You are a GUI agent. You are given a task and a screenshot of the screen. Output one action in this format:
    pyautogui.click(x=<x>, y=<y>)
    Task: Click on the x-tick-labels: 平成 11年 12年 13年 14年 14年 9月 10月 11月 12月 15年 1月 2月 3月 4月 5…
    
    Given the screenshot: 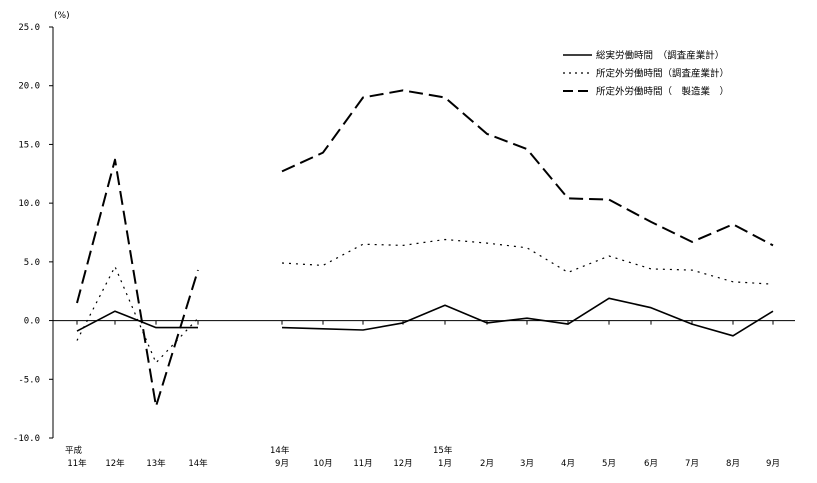 What is the action you would take?
    pyautogui.click(x=422, y=457)
    